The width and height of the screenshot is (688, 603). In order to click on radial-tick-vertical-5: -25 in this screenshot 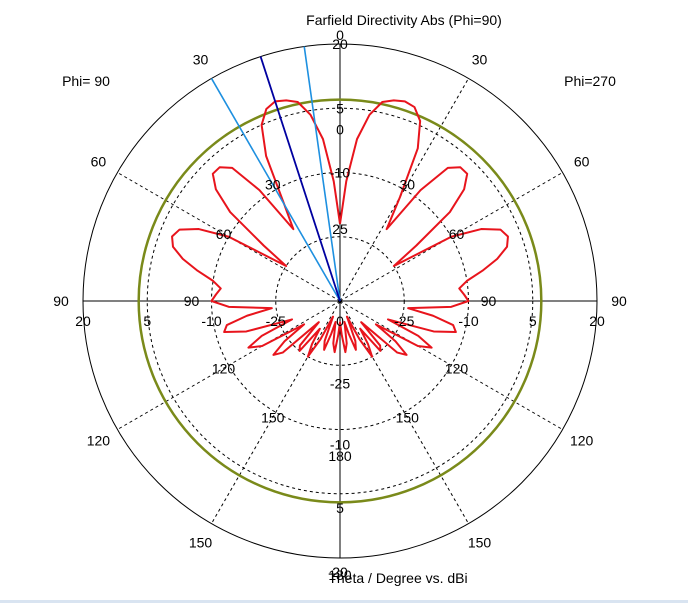, I will do `click(340, 383)`.